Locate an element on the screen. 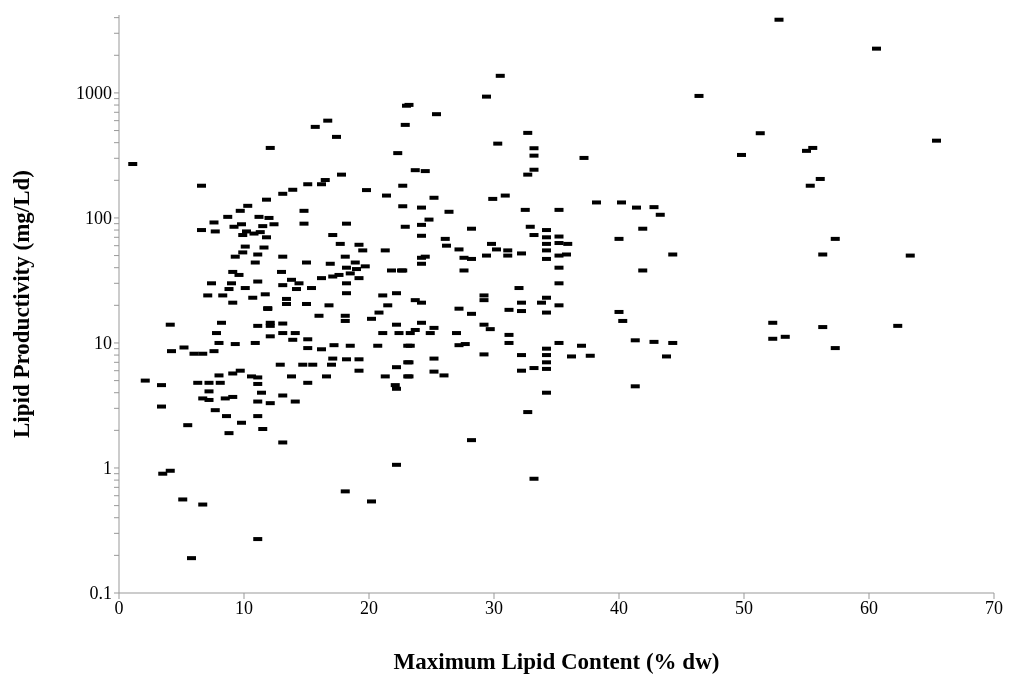 This screenshot has width=1009, height=677. y-axis-title: Lipid Productivity (mg/Ld) is located at coordinates (22, 304).